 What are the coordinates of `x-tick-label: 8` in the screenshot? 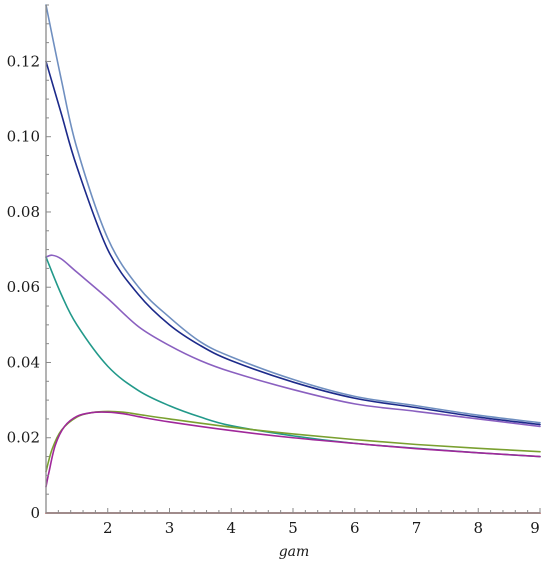 It's located at (478, 528).